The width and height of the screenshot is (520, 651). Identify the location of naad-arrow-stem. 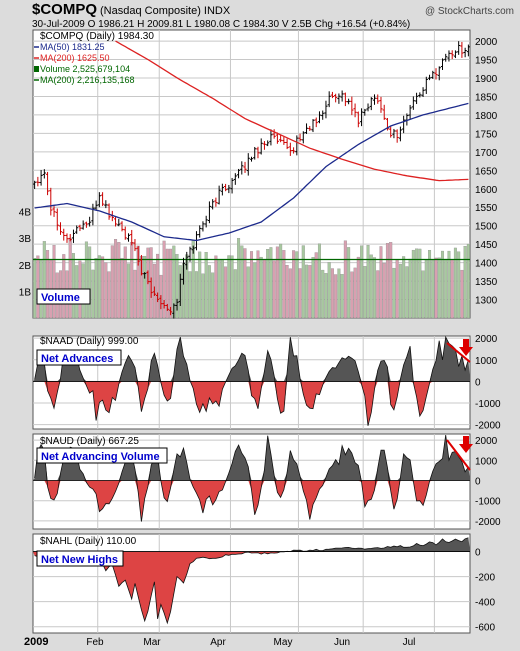
(466, 343).